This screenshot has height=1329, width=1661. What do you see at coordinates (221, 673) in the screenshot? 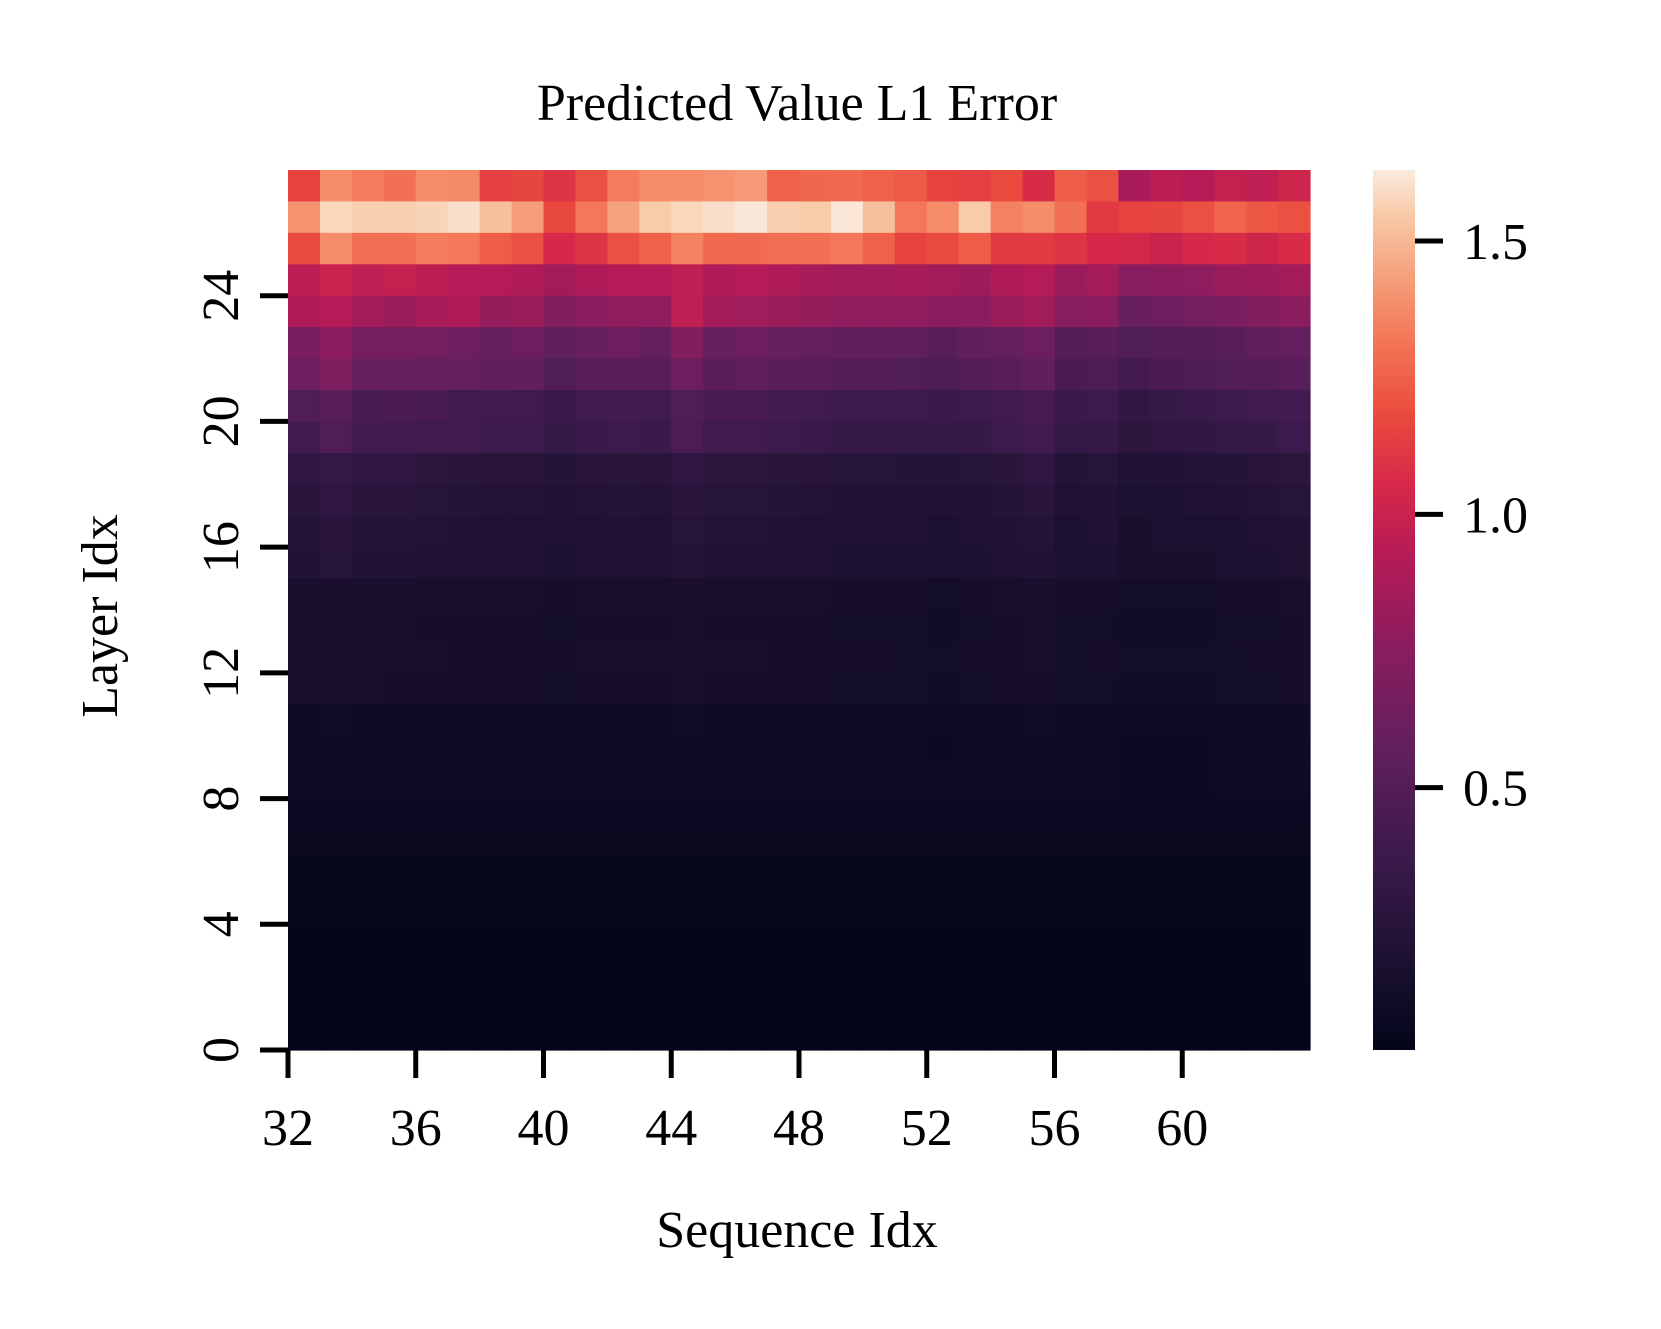
I see `y-tick-label: 12` at bounding box center [221, 673].